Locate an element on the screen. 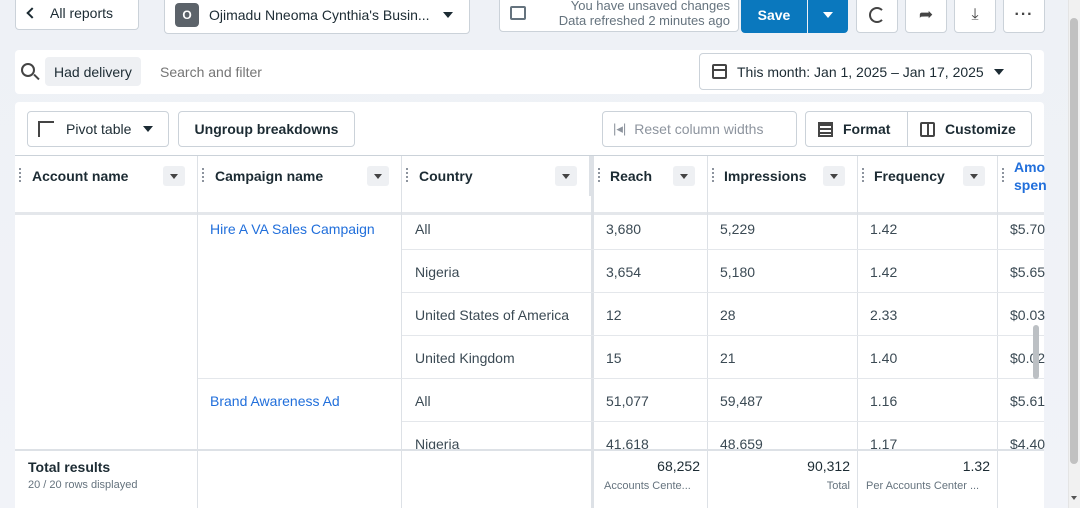  reach-cell: 41,618 is located at coordinates (627, 444).